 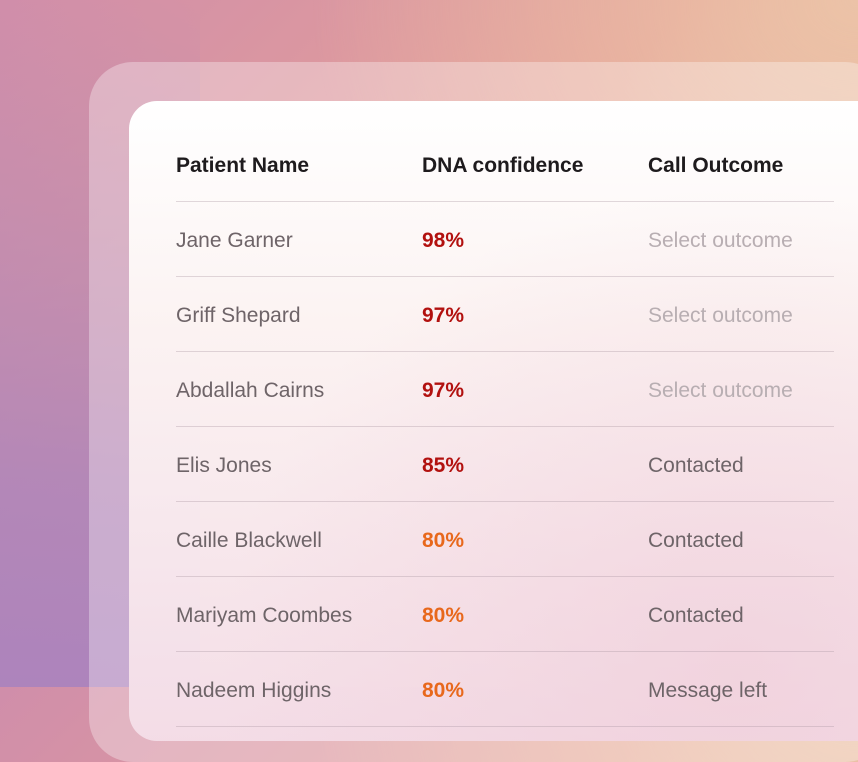 I want to click on patient-name: Jane Garner, so click(x=234, y=240).